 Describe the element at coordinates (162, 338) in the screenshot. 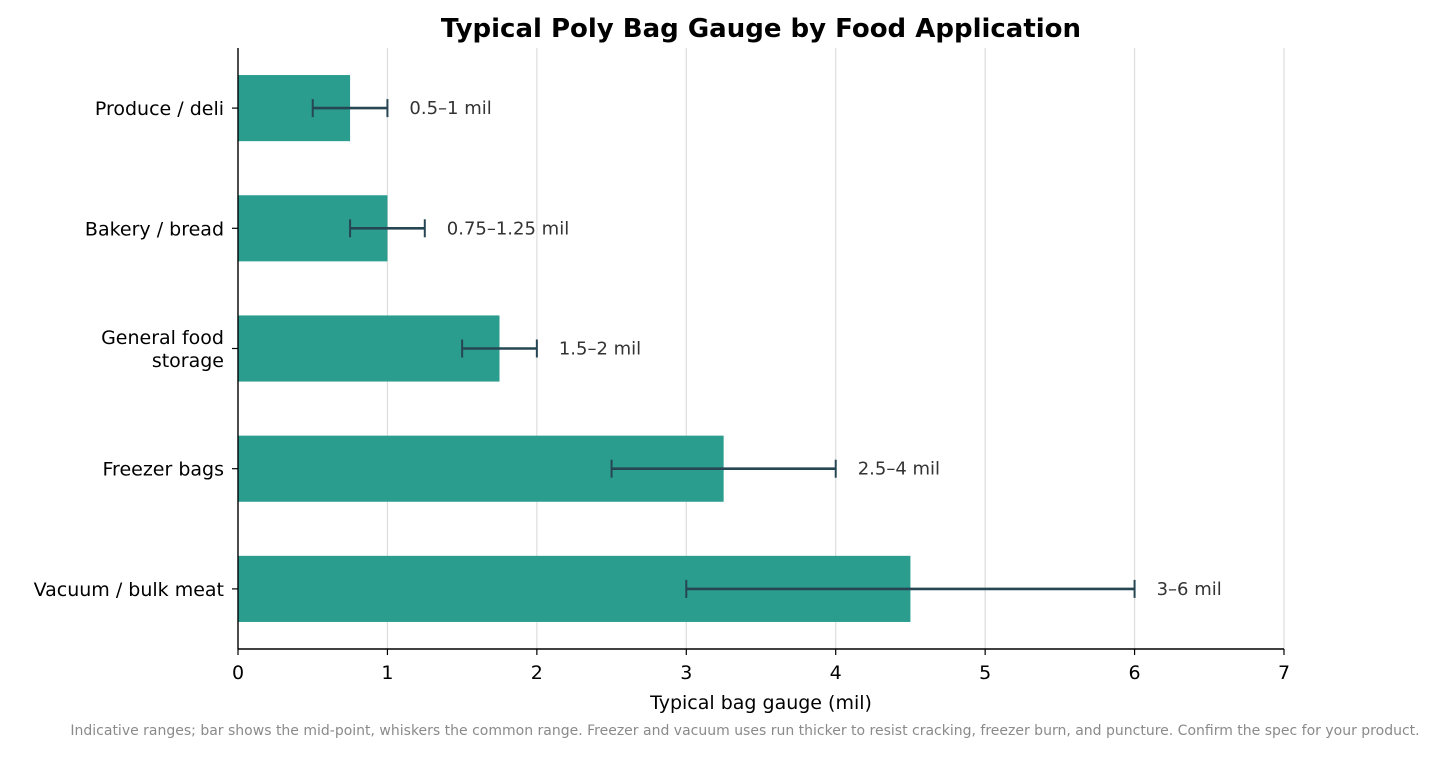

I see `y-tick-label-line: General food` at that location.